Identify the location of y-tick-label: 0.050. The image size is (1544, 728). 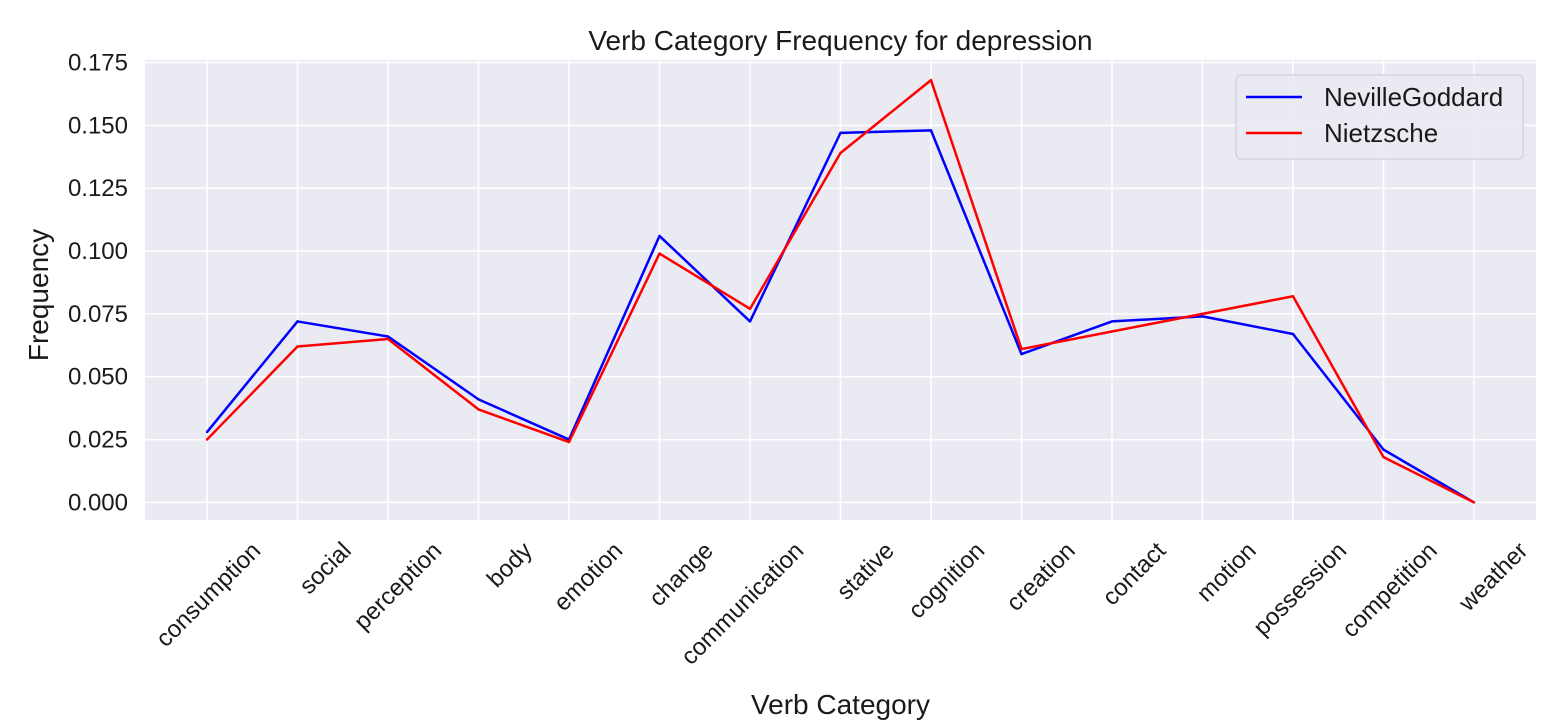
(98, 377).